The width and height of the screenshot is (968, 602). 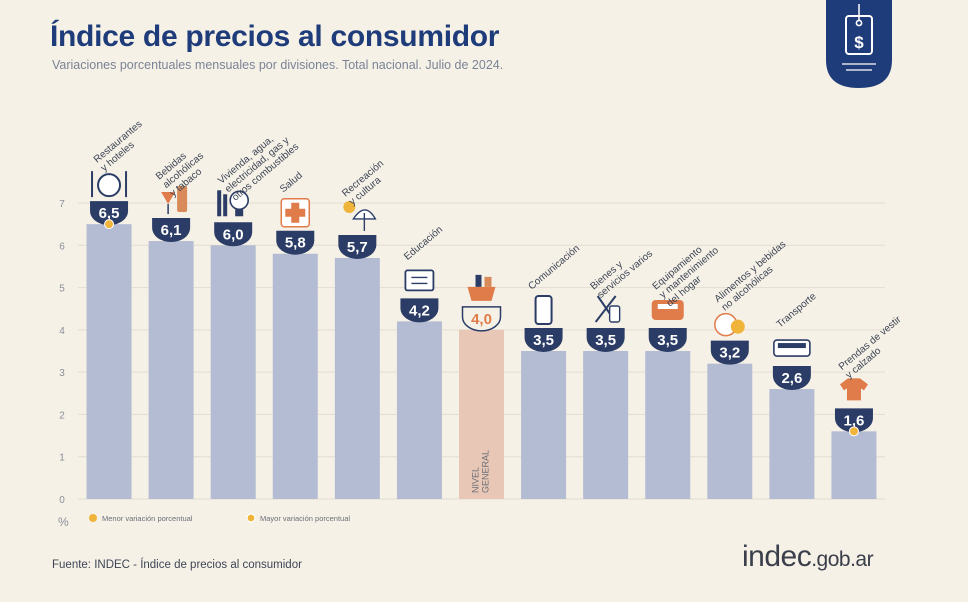 I want to click on data-label: 5,8, so click(x=295, y=243).